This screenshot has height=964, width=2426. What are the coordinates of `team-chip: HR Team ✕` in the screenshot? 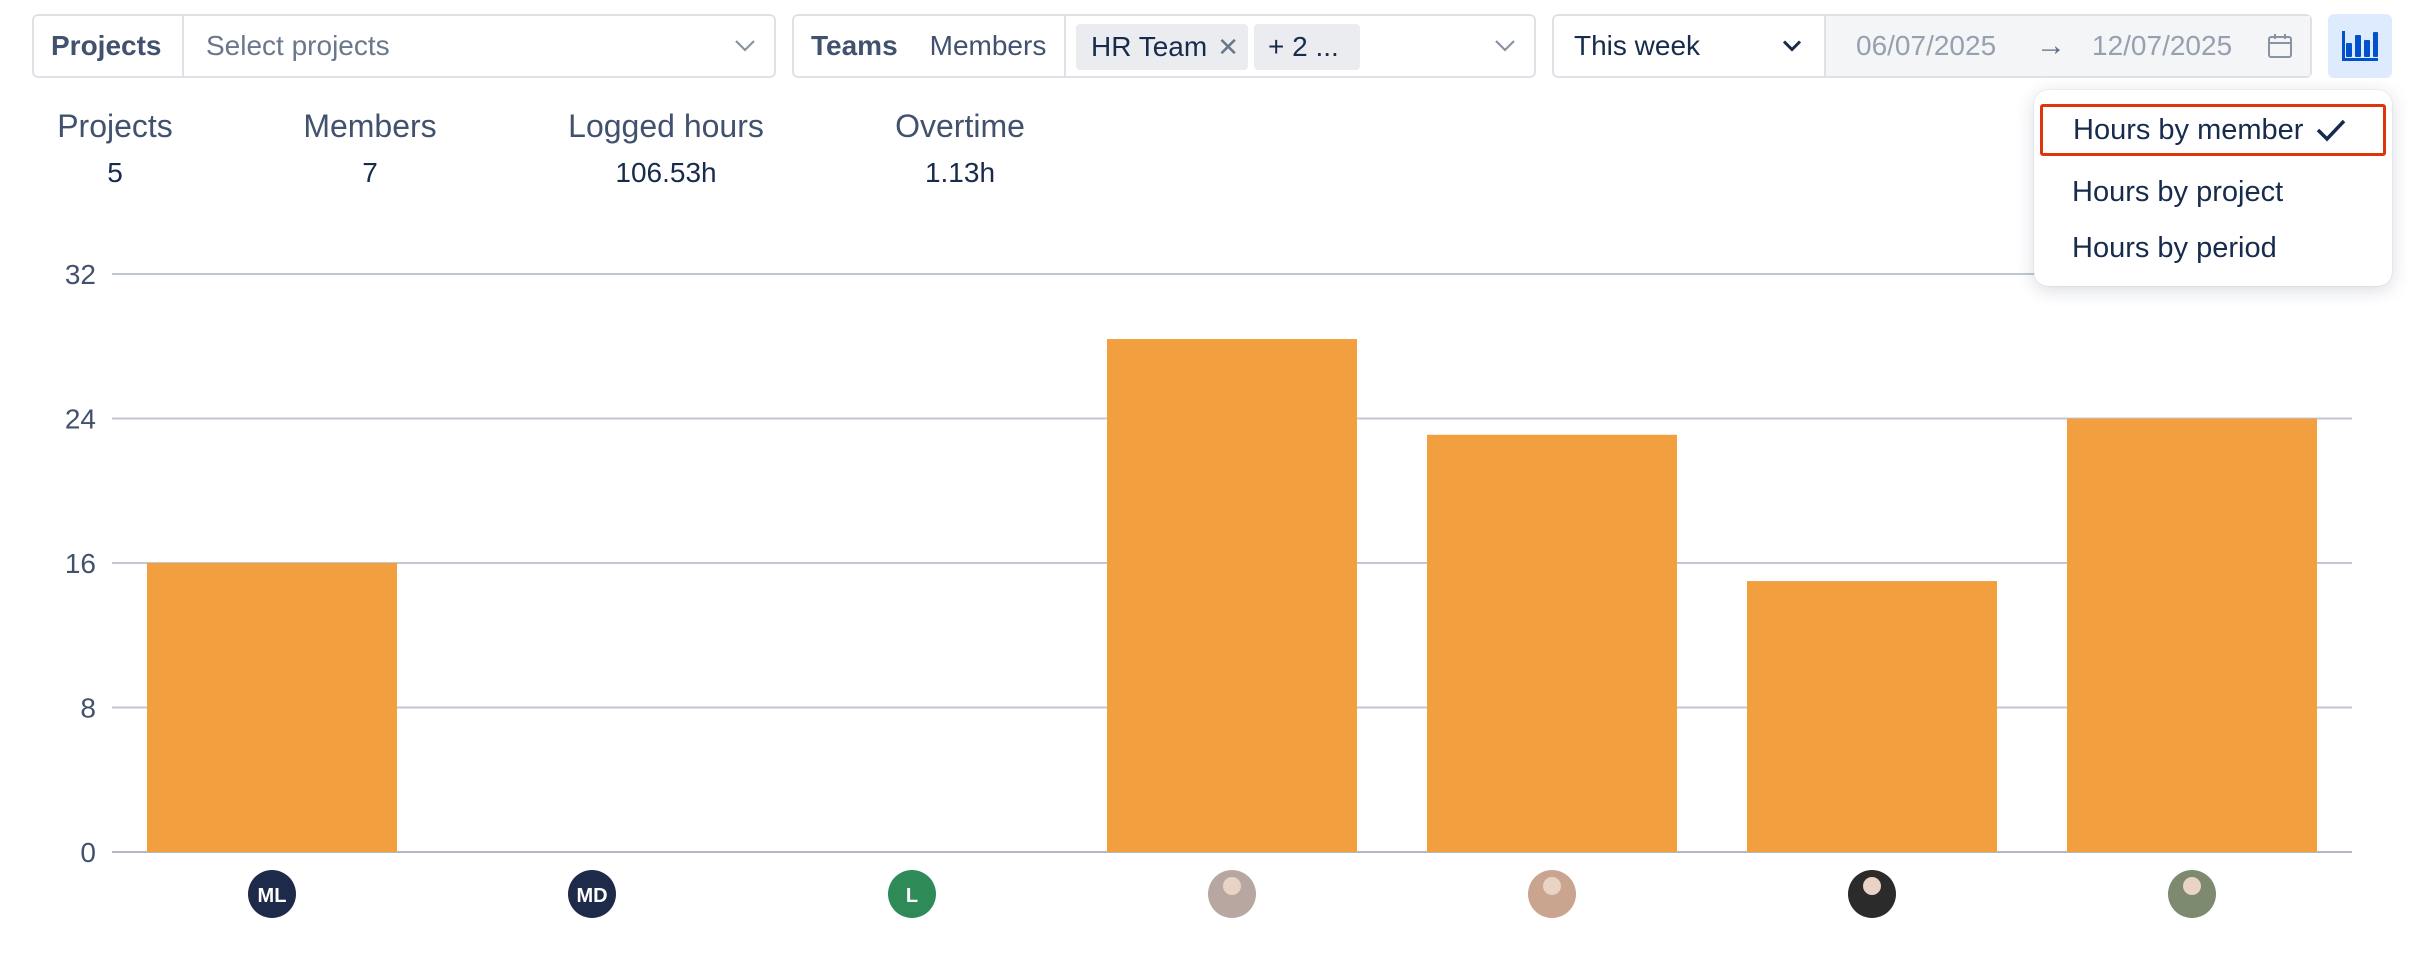 It's located at (1162, 47).